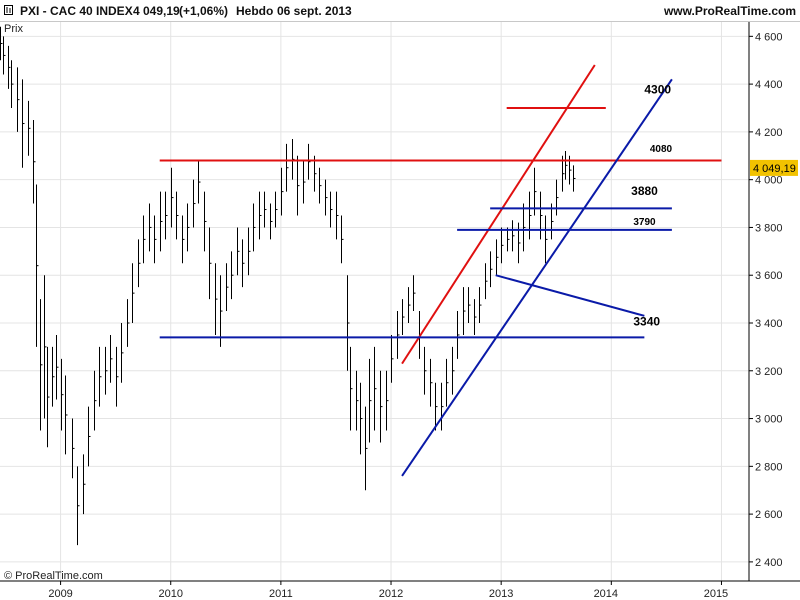 Image resolution: width=800 pixels, height=600 pixels. What do you see at coordinates (76, 11) in the screenshot?
I see `instrument-title: PXI - CAC 40 INDEX` at bounding box center [76, 11].